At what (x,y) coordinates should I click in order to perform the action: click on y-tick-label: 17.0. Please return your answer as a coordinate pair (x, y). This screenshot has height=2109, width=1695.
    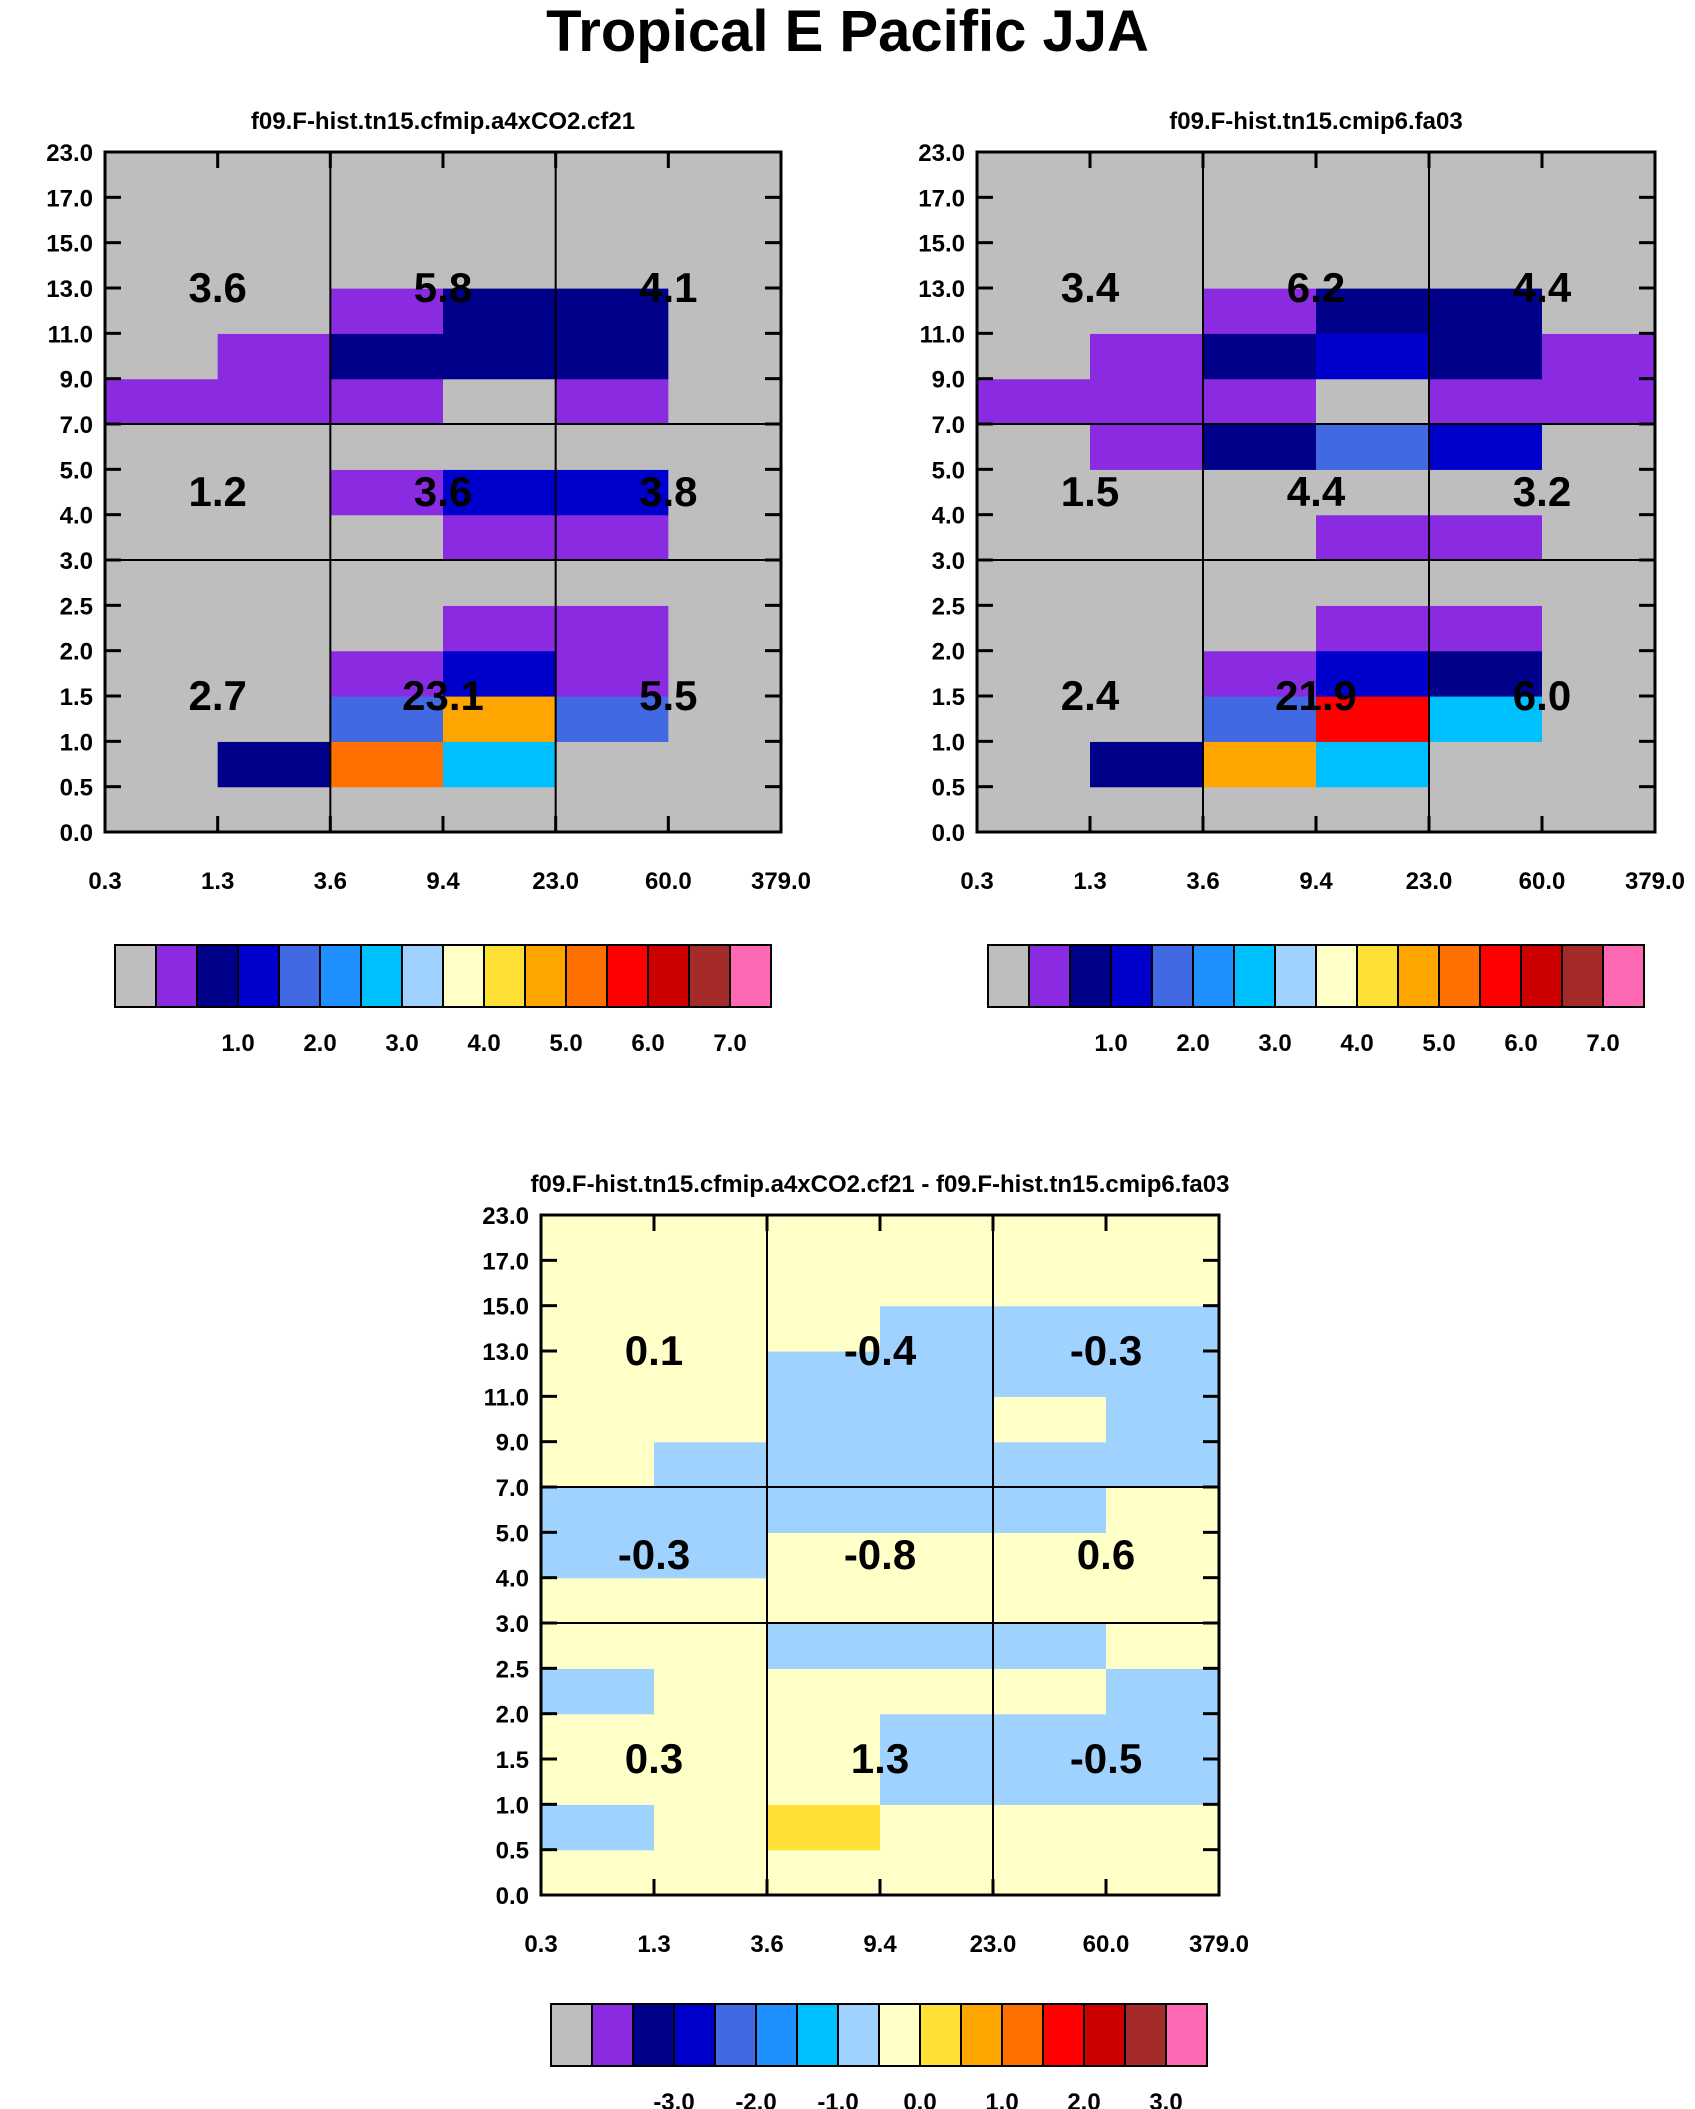
    Looking at the image, I should click on (505, 1261).